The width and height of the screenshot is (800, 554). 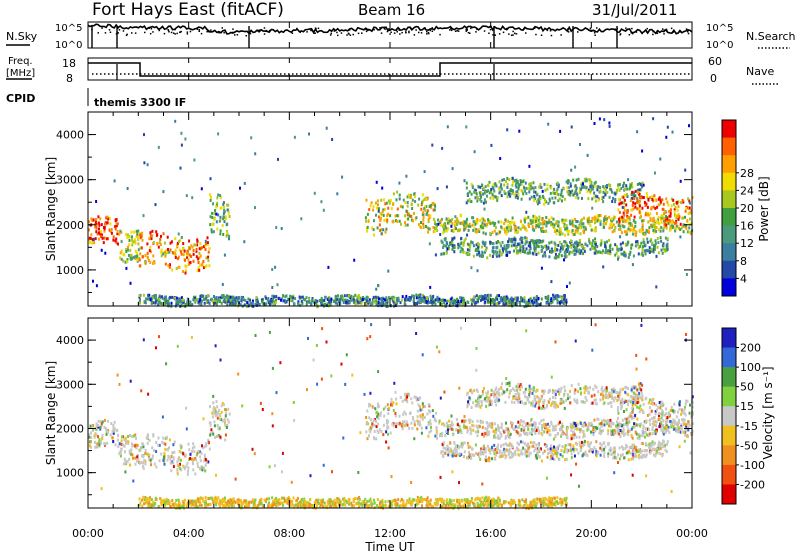 What do you see at coordinates (140, 102) in the screenshot?
I see `cpid-value: themis 3300 IF` at bounding box center [140, 102].